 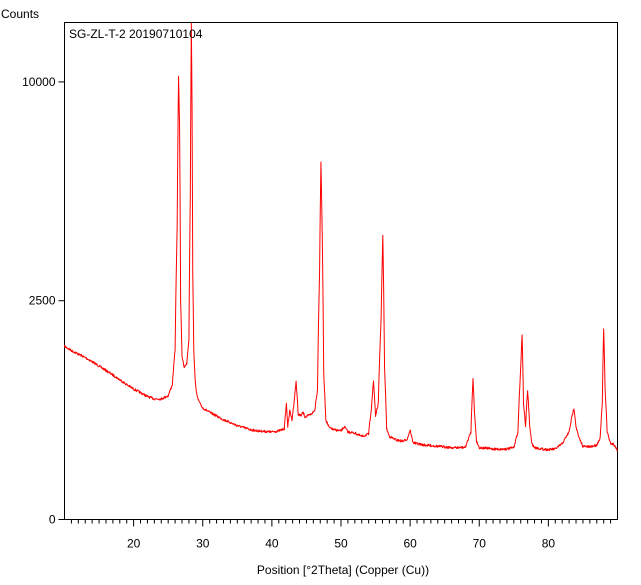 What do you see at coordinates (203, 544) in the screenshot?
I see `x-tick-label: 30` at bounding box center [203, 544].